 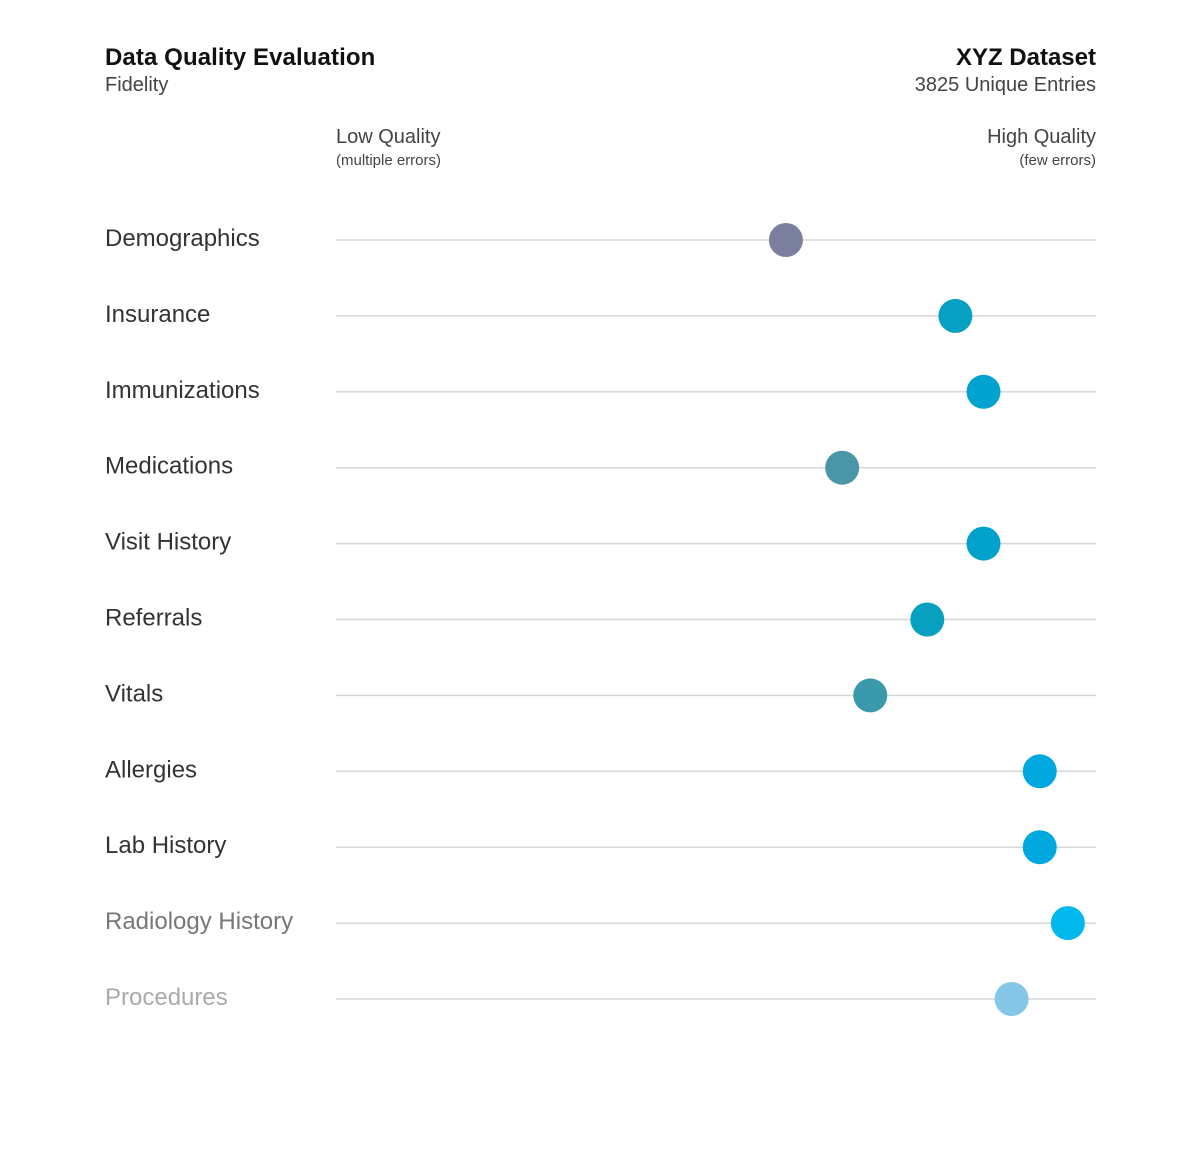 I want to click on low-quality-label: Low Quality, so click(x=388, y=137).